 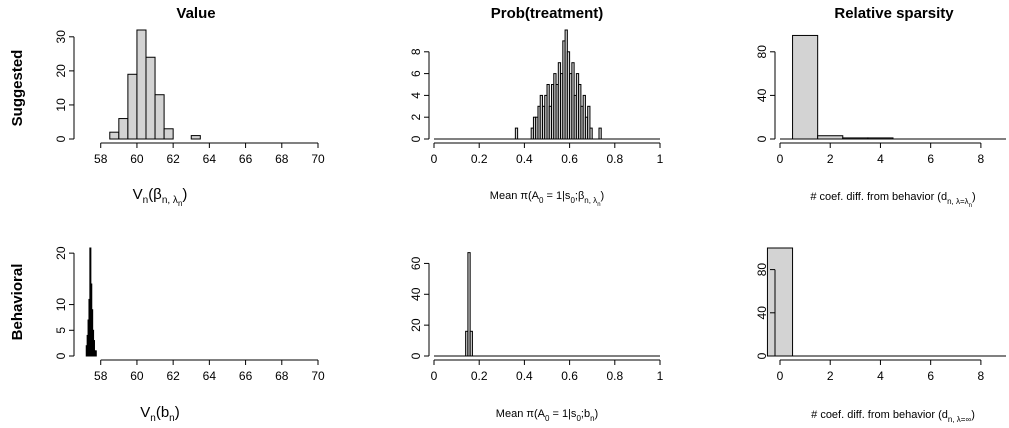 I want to click on row-title-behavioral: Behavioral, so click(x=17, y=302).